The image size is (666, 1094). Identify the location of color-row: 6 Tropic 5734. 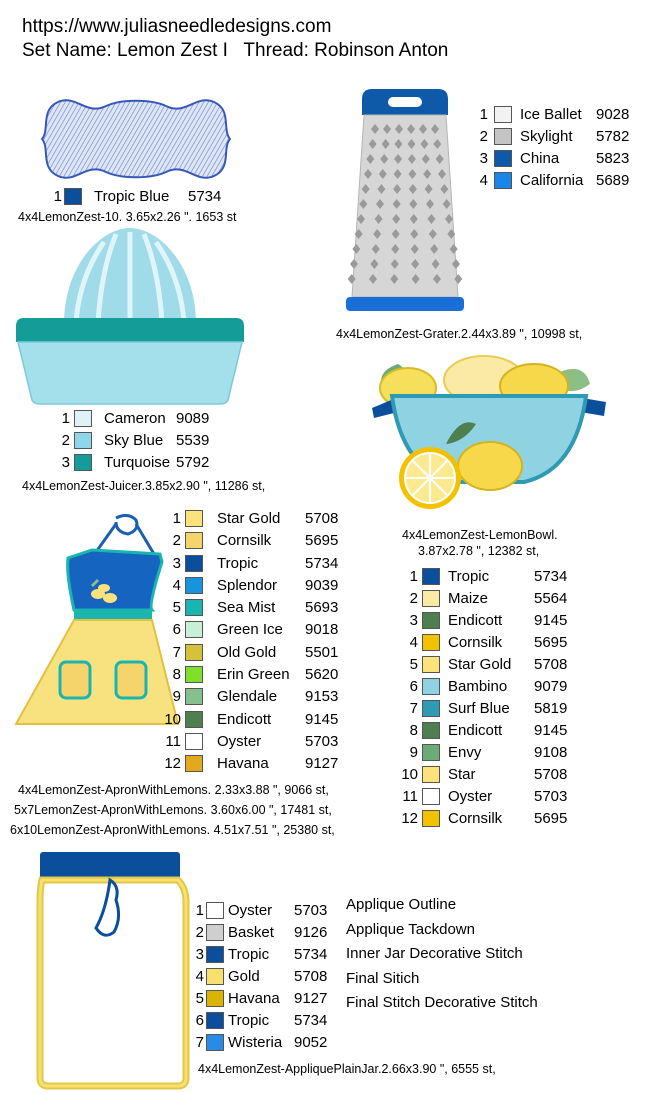
(265, 1021).